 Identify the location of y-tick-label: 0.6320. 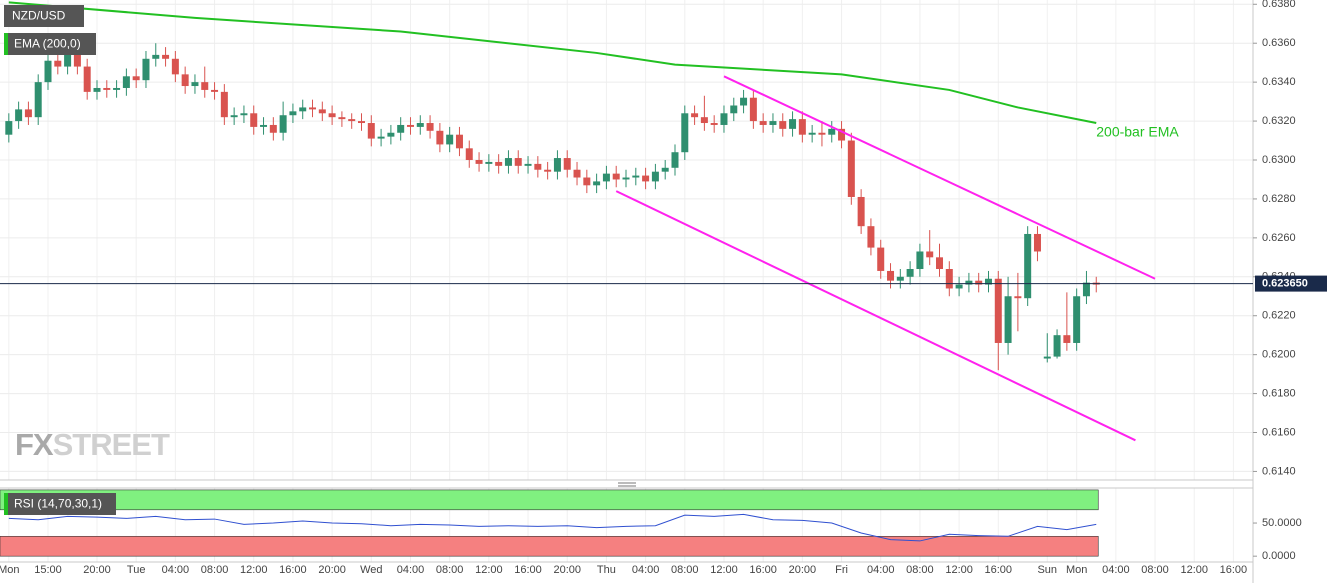
(1279, 121).